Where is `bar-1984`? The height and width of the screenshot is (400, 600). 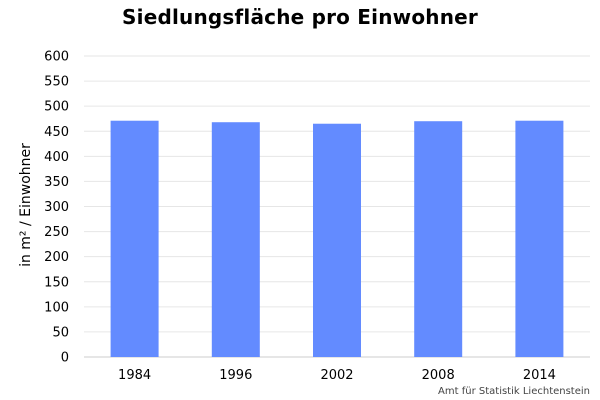
bar-1984 is located at coordinates (134, 238).